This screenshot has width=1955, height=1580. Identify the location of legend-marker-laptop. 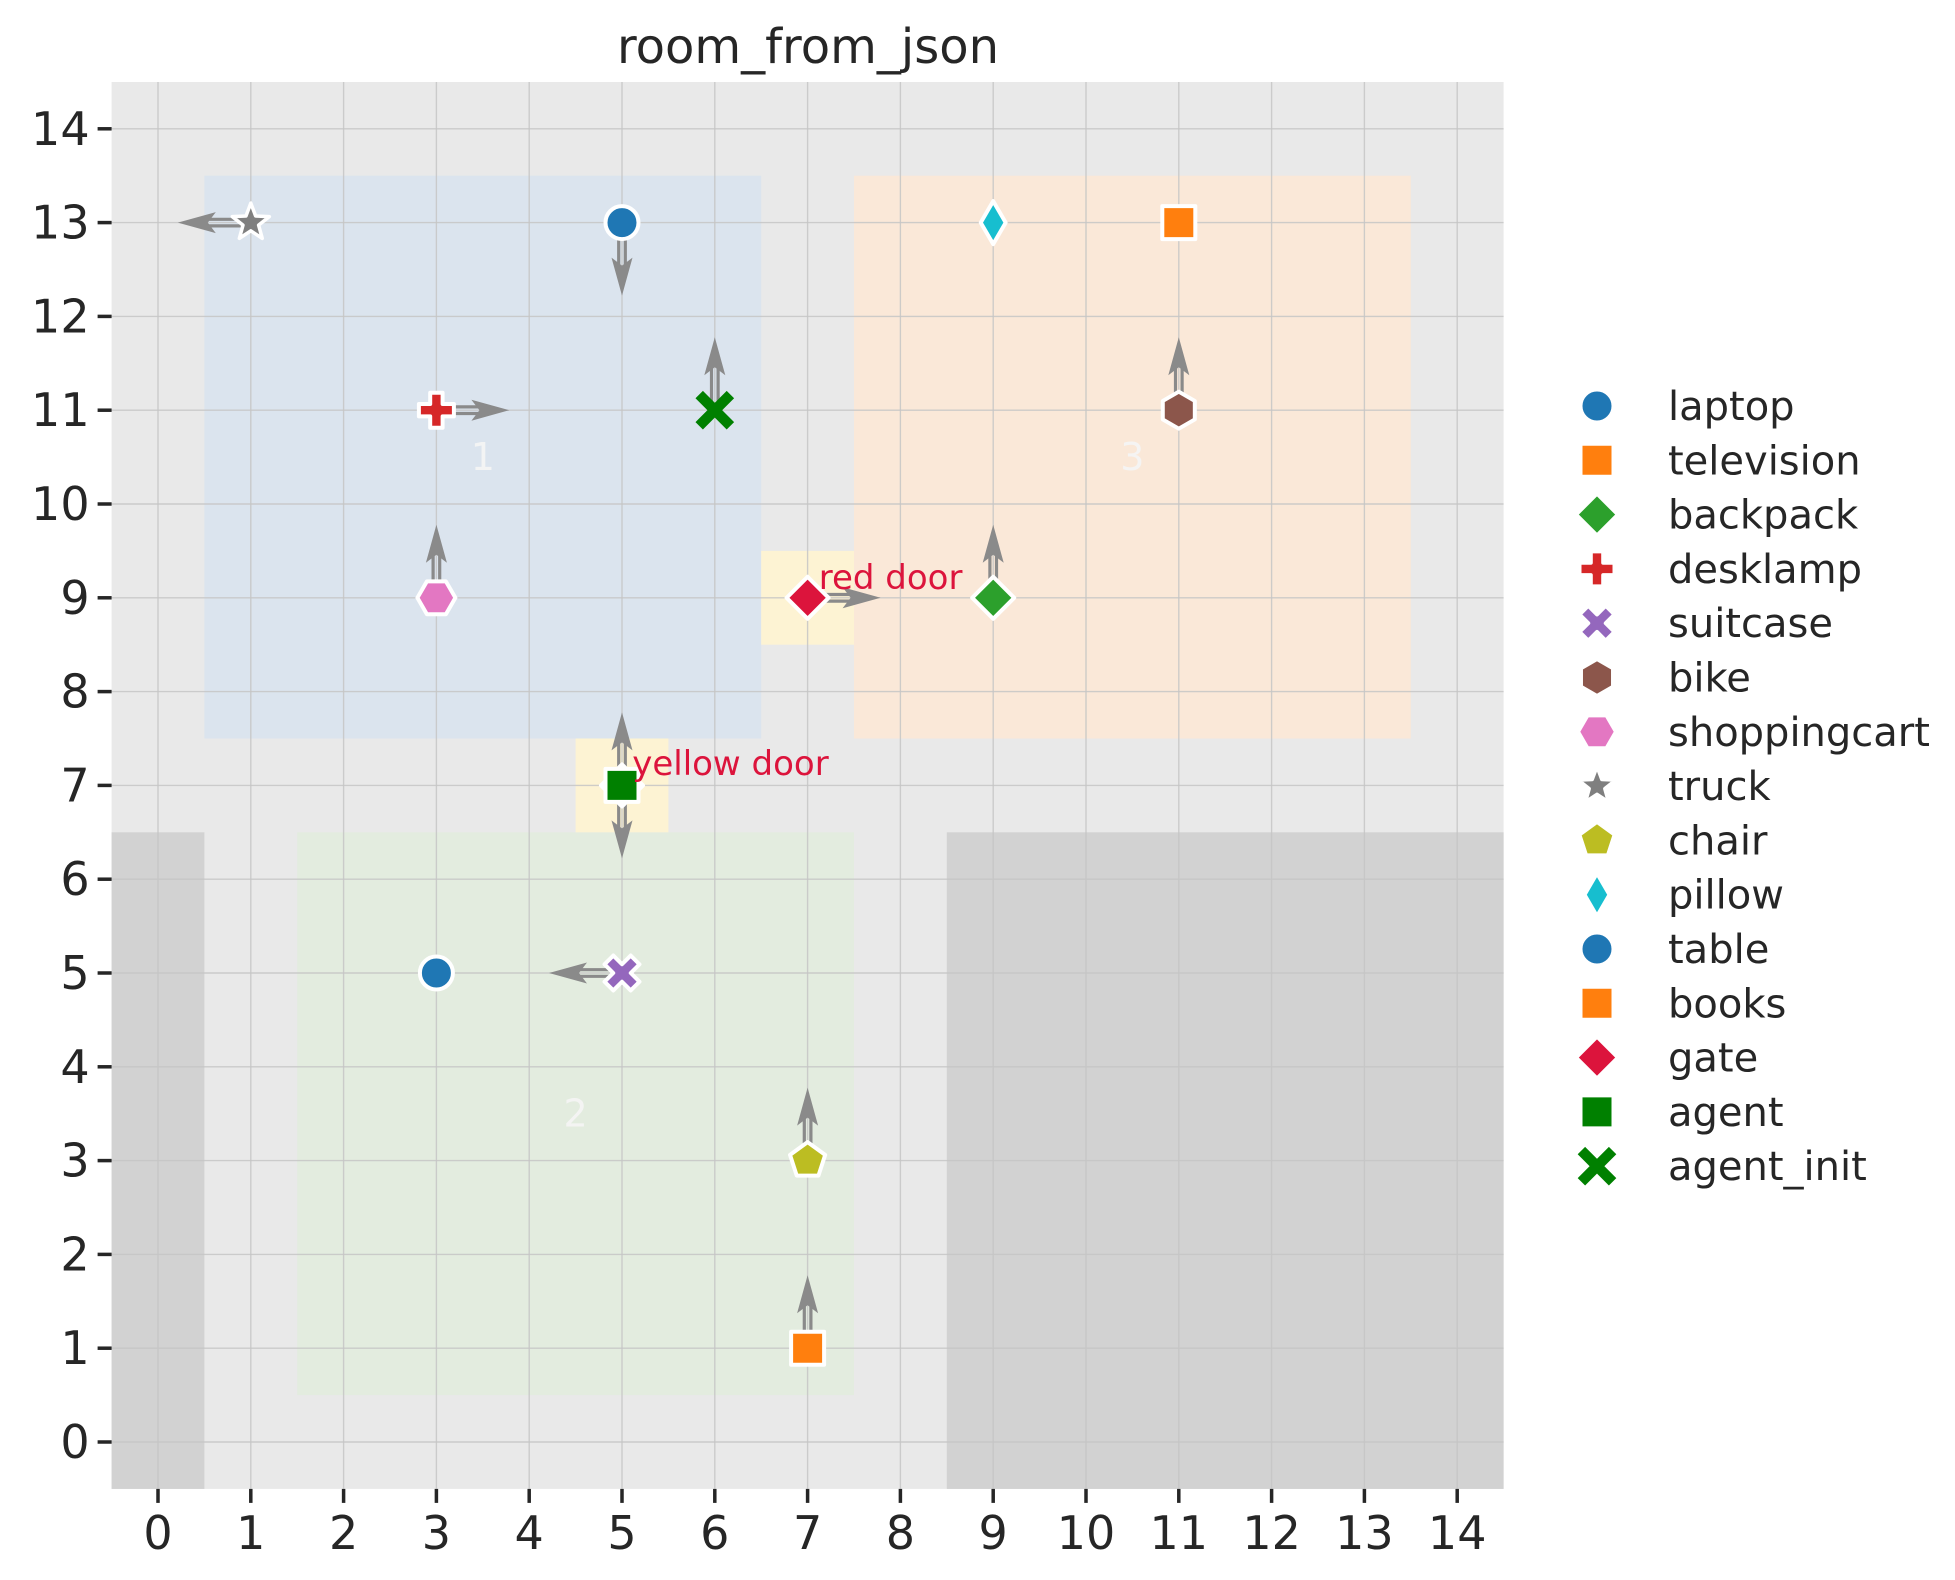
(1597, 406).